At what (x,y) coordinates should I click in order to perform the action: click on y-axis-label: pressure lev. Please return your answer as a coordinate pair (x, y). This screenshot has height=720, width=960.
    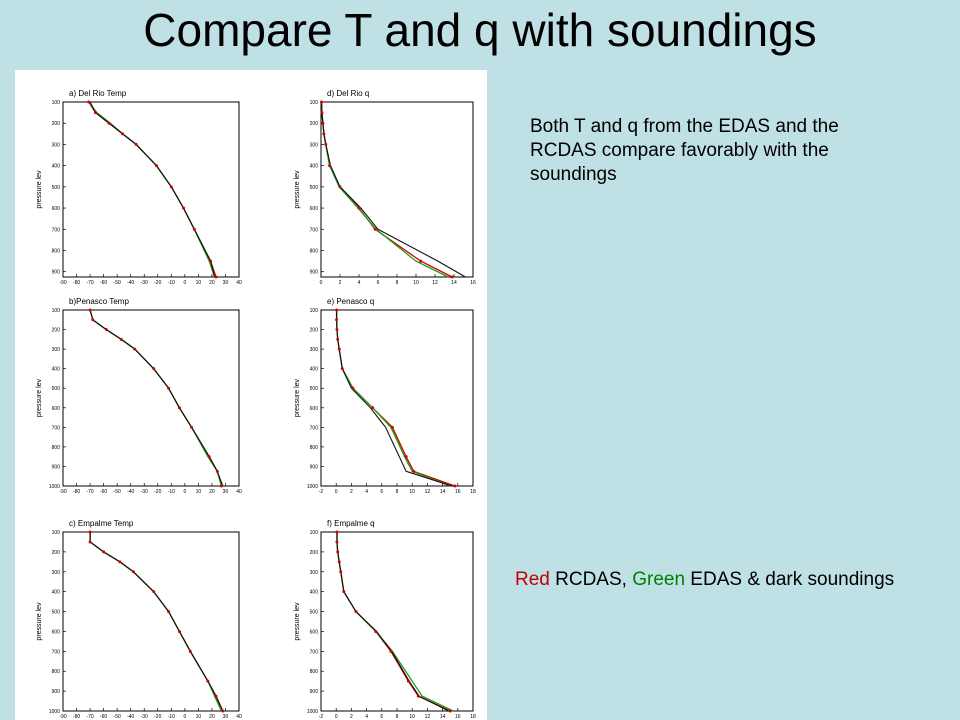
    Looking at the image, I should click on (297, 189).